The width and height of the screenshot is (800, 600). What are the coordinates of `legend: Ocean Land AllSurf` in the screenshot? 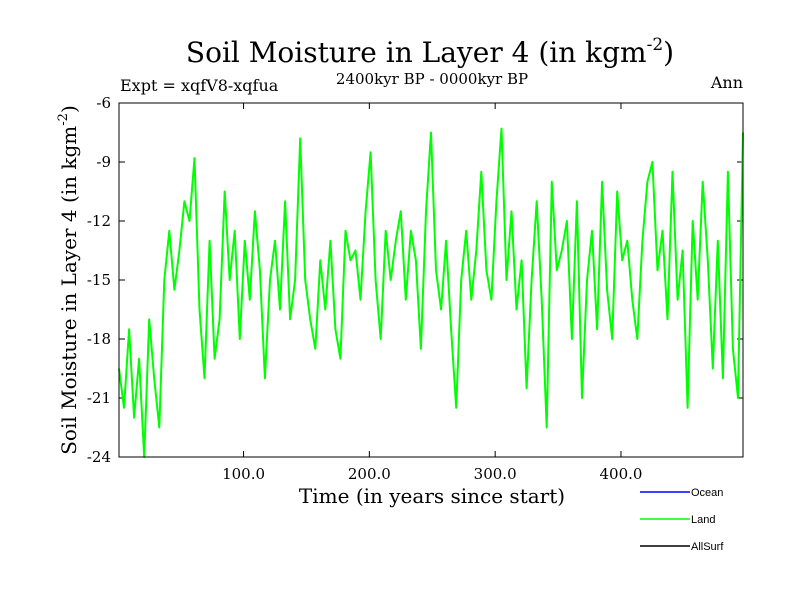 It's located at (682, 520).